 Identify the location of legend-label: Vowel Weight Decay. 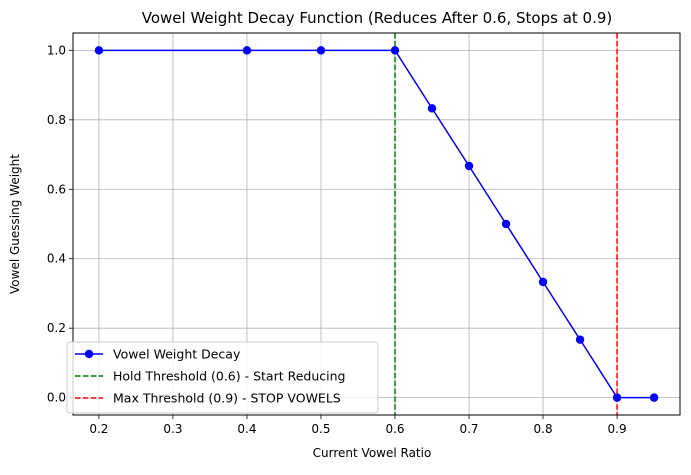
(177, 354).